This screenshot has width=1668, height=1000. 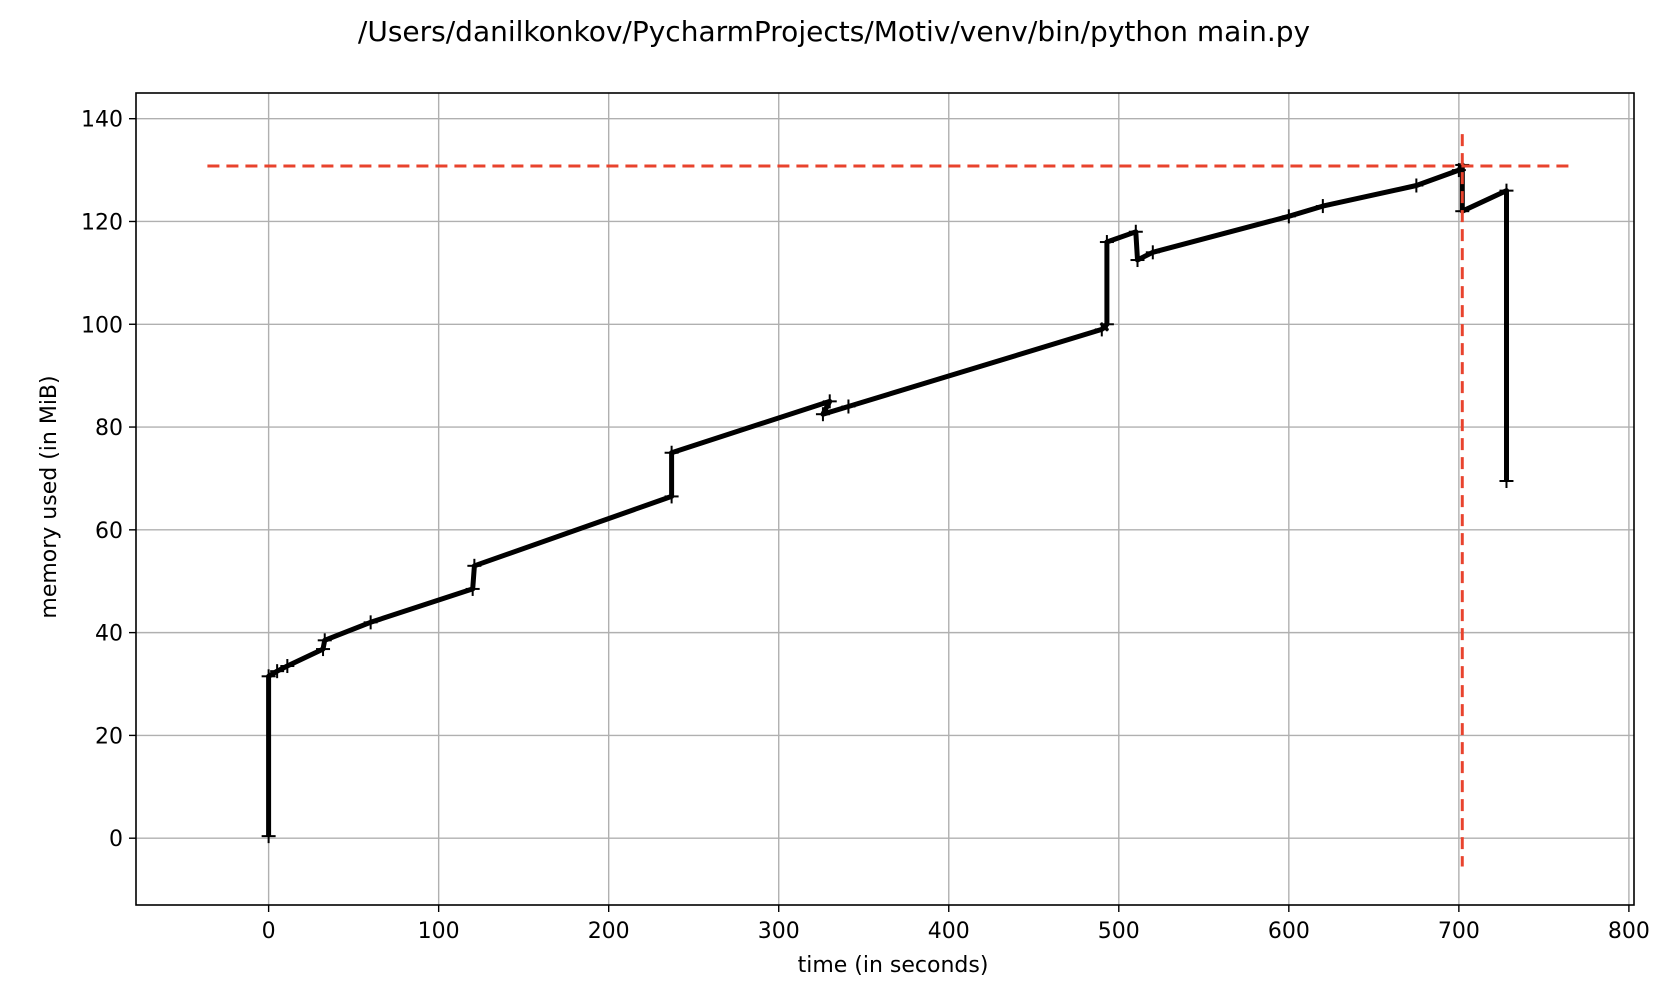 What do you see at coordinates (102, 325) in the screenshot?
I see `y-tick-label: 100` at bounding box center [102, 325].